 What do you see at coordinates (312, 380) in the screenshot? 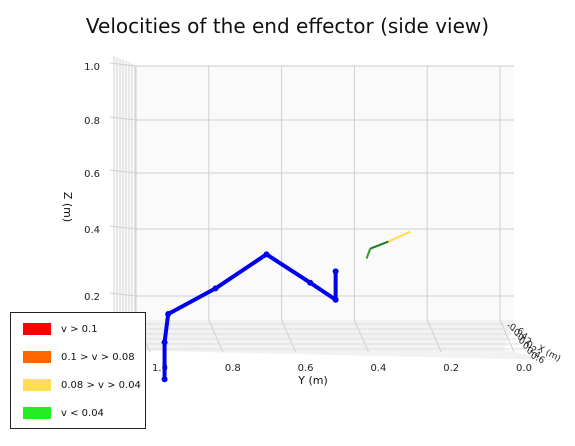
I see `x-axis-label: Y (m)` at bounding box center [312, 380].